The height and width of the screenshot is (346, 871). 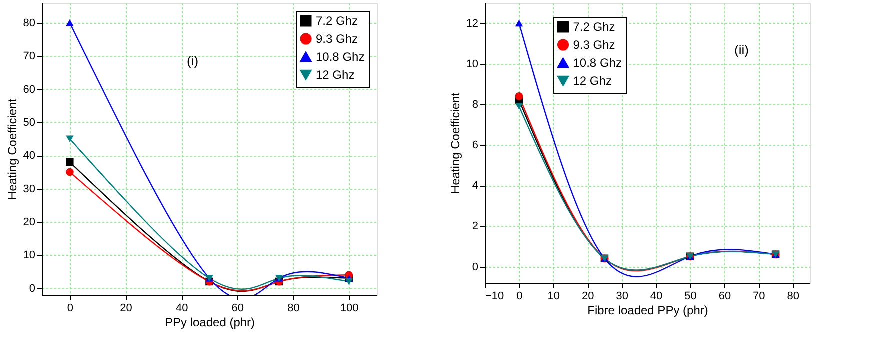 What do you see at coordinates (29, 122) in the screenshot?
I see `y-tick-label: 50` at bounding box center [29, 122].